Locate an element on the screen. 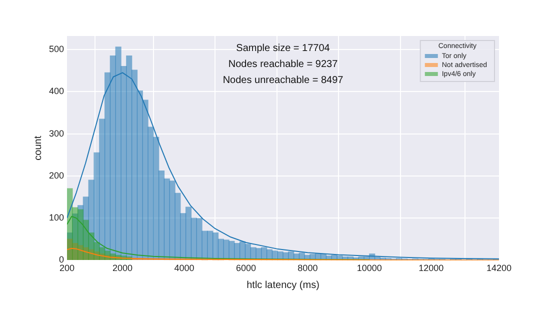  annotation: Nodes reachable = 9237 is located at coordinates (283, 64).